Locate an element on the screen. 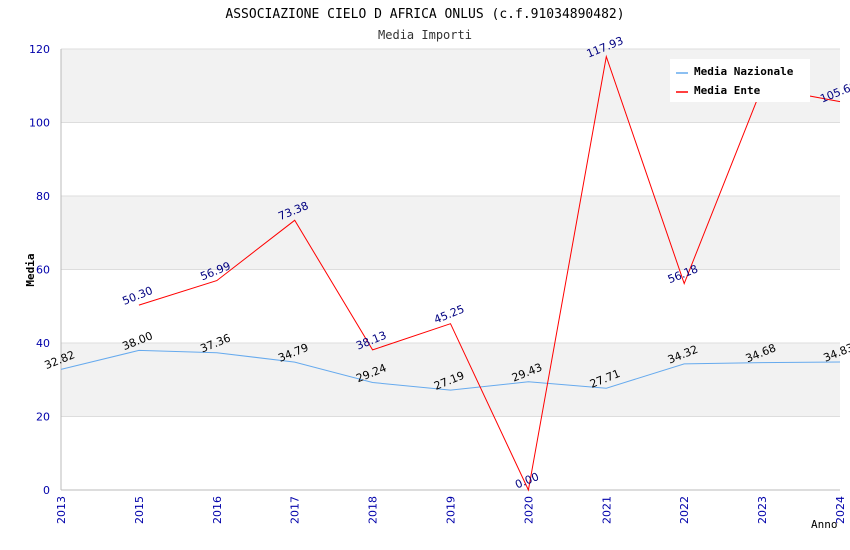 This screenshot has width=850, height=550. x-tick-label: 2020 is located at coordinates (528, 510).